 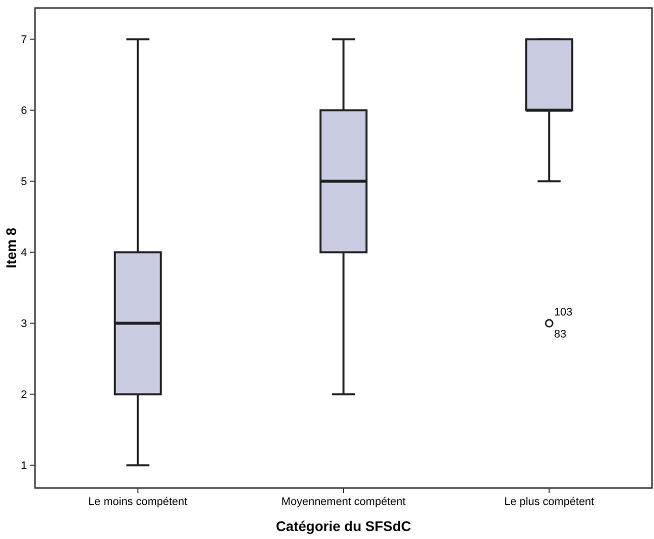 I want to click on y-tick-label: 4, so click(x=23, y=253).